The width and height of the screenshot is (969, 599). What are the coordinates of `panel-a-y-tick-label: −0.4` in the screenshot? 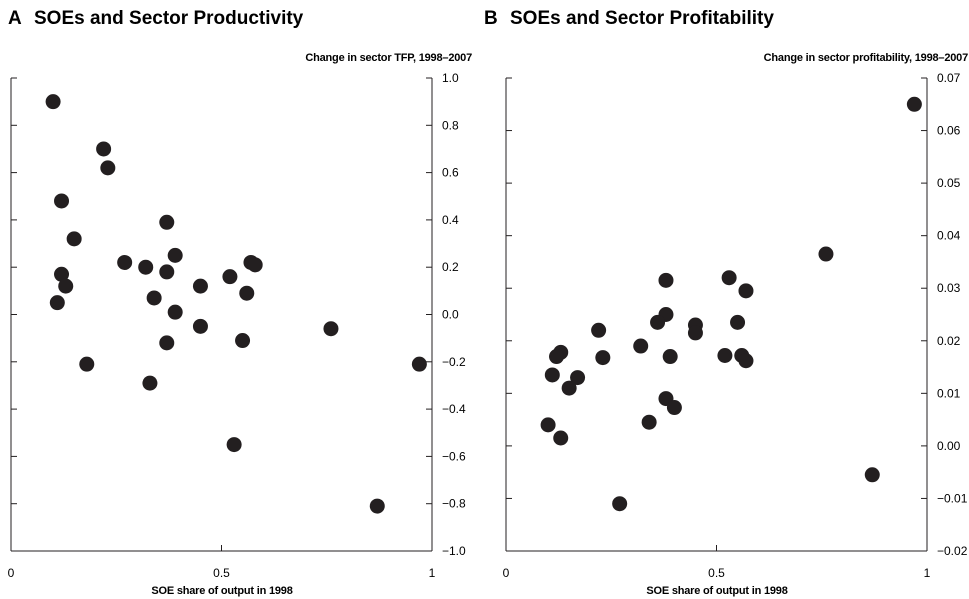 It's located at (454, 409).